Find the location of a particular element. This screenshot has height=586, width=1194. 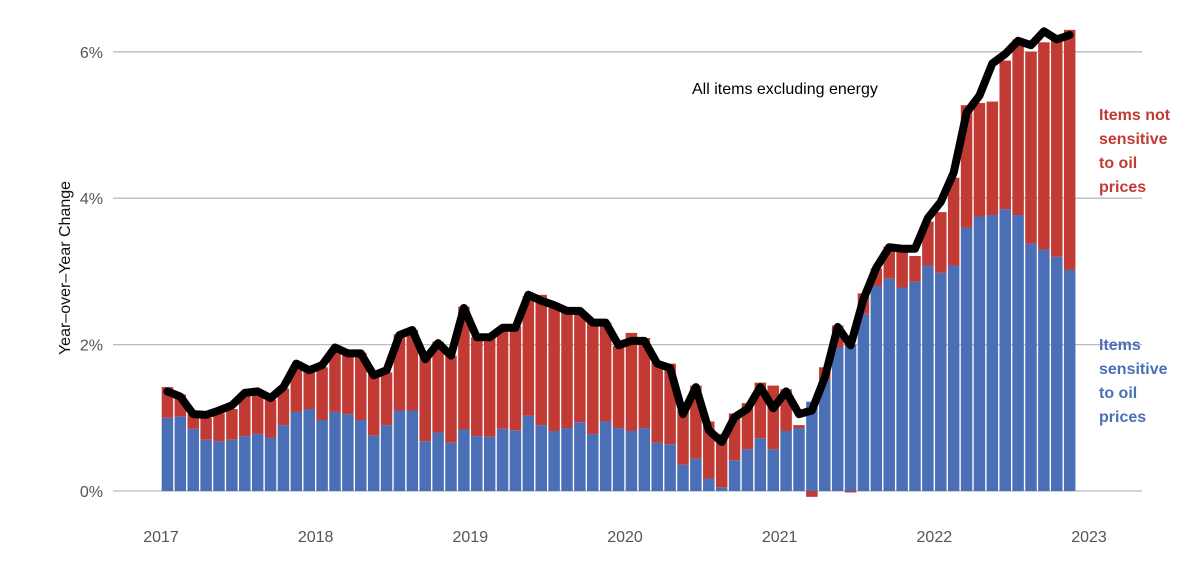

legend-line: to oil is located at coordinates (1118, 393).